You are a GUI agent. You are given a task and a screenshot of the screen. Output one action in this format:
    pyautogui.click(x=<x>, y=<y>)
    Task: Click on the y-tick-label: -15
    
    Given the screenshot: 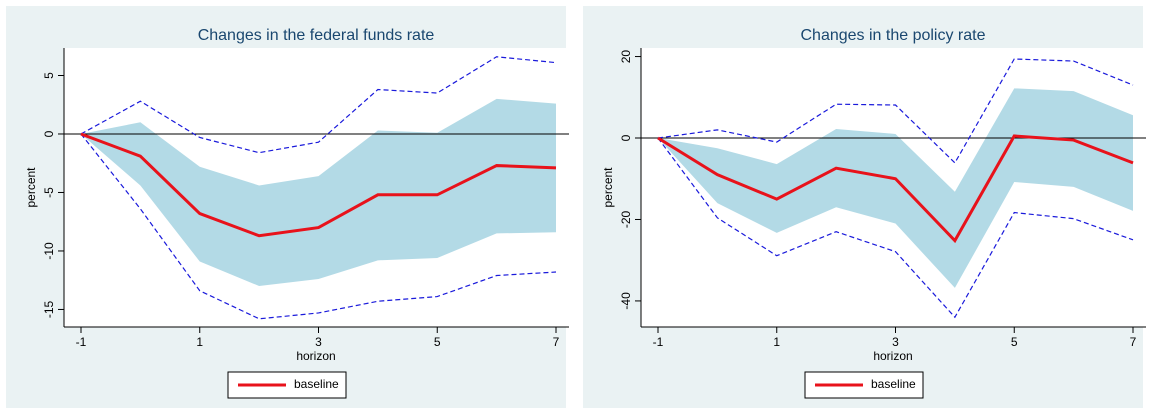 What is the action you would take?
    pyautogui.click(x=49, y=309)
    